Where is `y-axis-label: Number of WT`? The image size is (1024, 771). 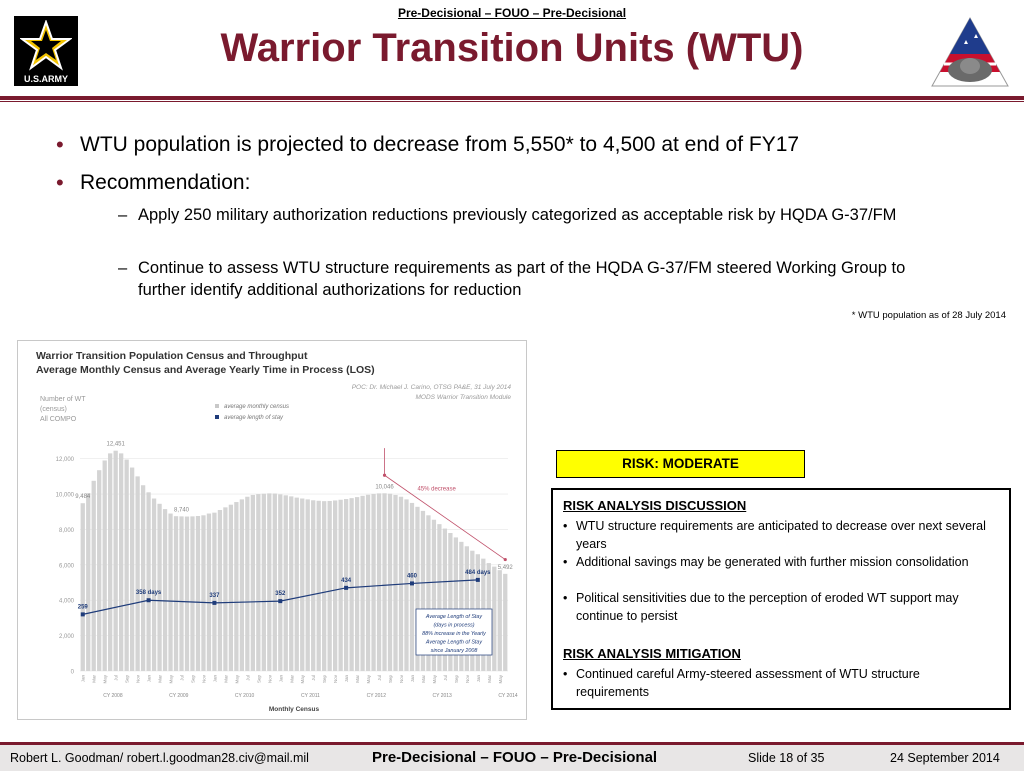
y-axis-label: Number of WT is located at coordinates (63, 399).